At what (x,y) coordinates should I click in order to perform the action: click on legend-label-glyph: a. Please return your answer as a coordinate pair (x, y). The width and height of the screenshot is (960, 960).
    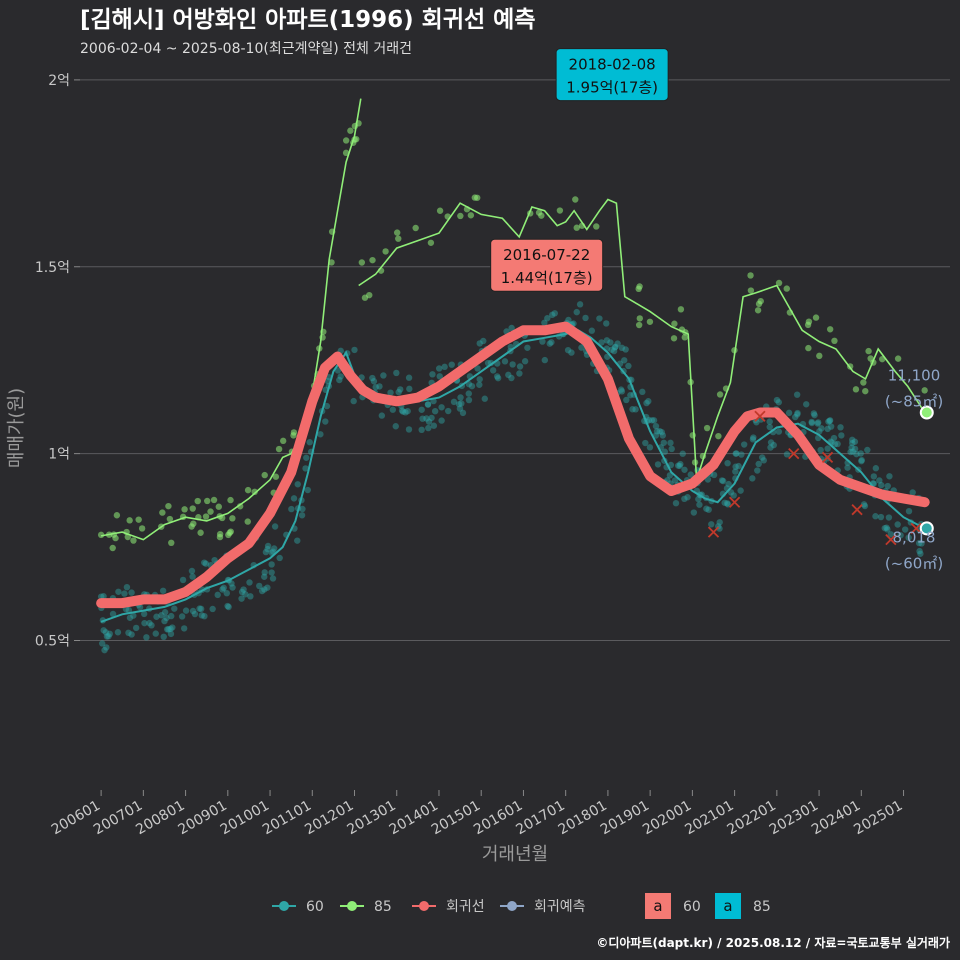
    Looking at the image, I should click on (657, 906).